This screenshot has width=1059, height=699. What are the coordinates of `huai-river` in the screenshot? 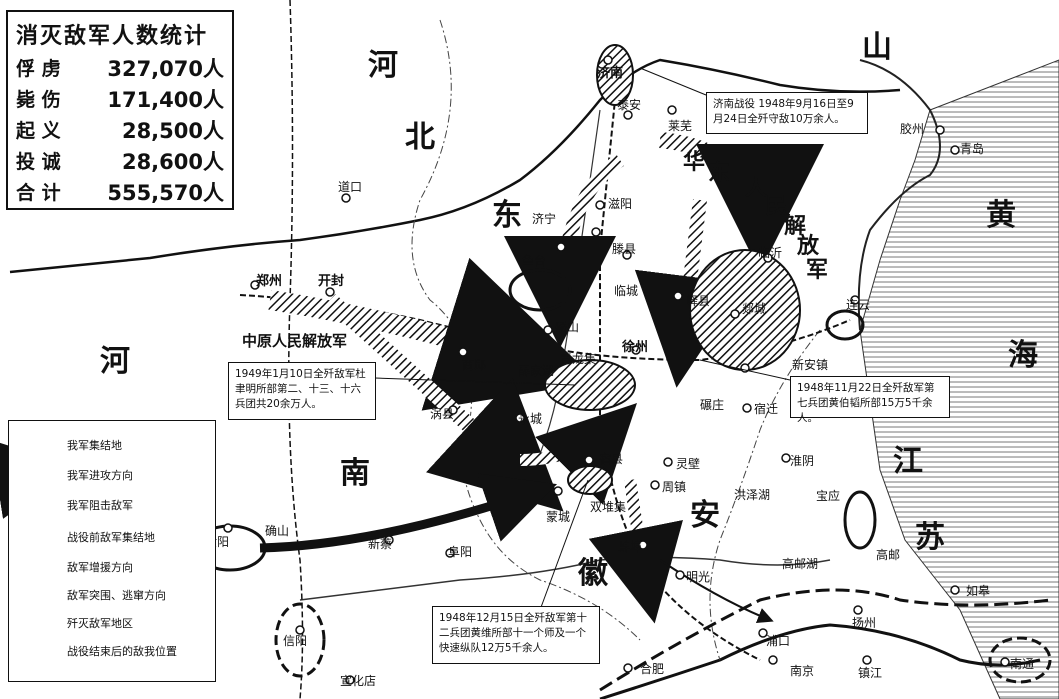 It's located at (565, 578).